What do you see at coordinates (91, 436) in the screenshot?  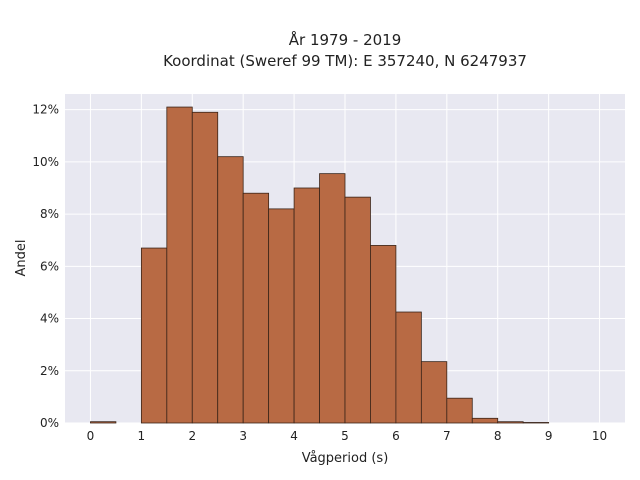 I see `x-tick-label: 0` at bounding box center [91, 436].